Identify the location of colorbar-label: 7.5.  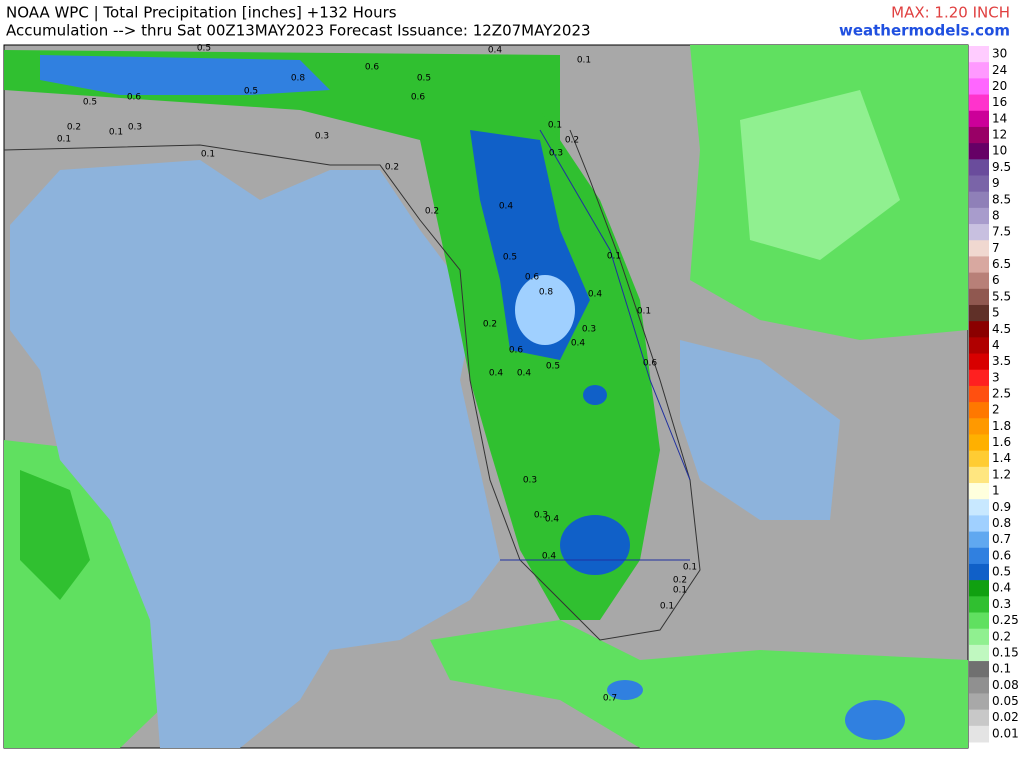
(1001, 232).